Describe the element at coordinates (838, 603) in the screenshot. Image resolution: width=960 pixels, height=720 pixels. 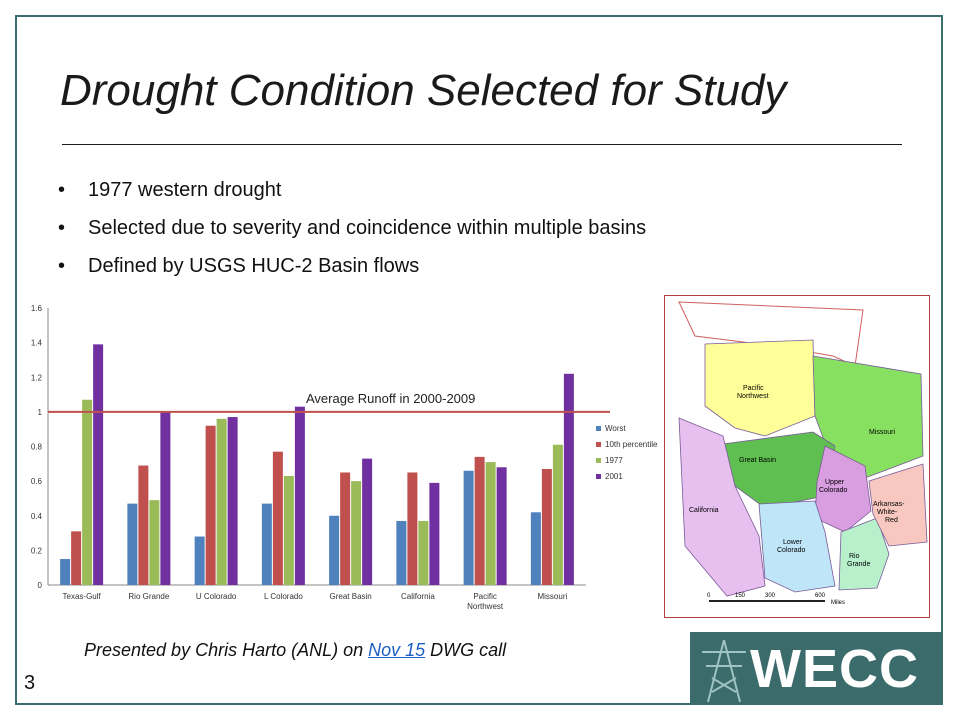
I see `map-scale-unit: Miles` at that location.